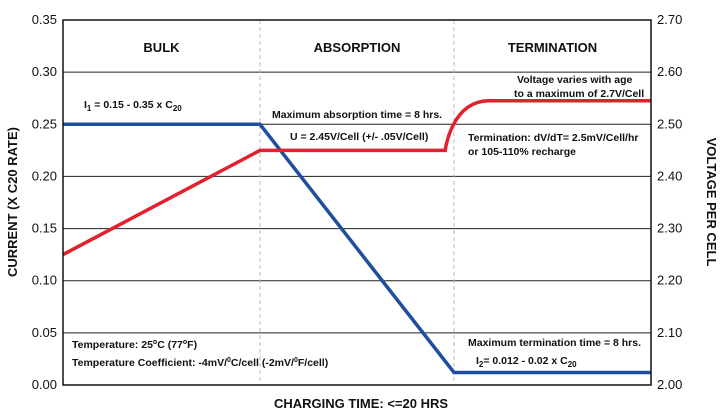 This screenshot has width=720, height=419. Describe the element at coordinates (357, 47) in the screenshot. I see `phase-label-absorption: ABSORPTION` at that location.